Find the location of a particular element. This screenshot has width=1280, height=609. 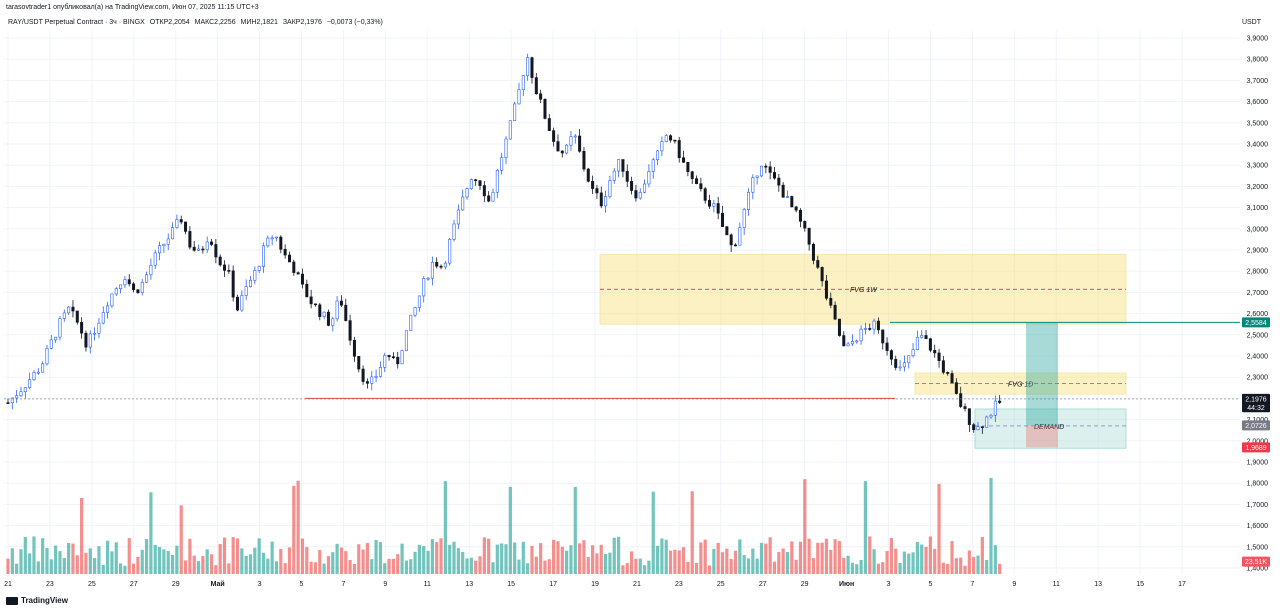

footer-brand: TradingView is located at coordinates (37, 600).